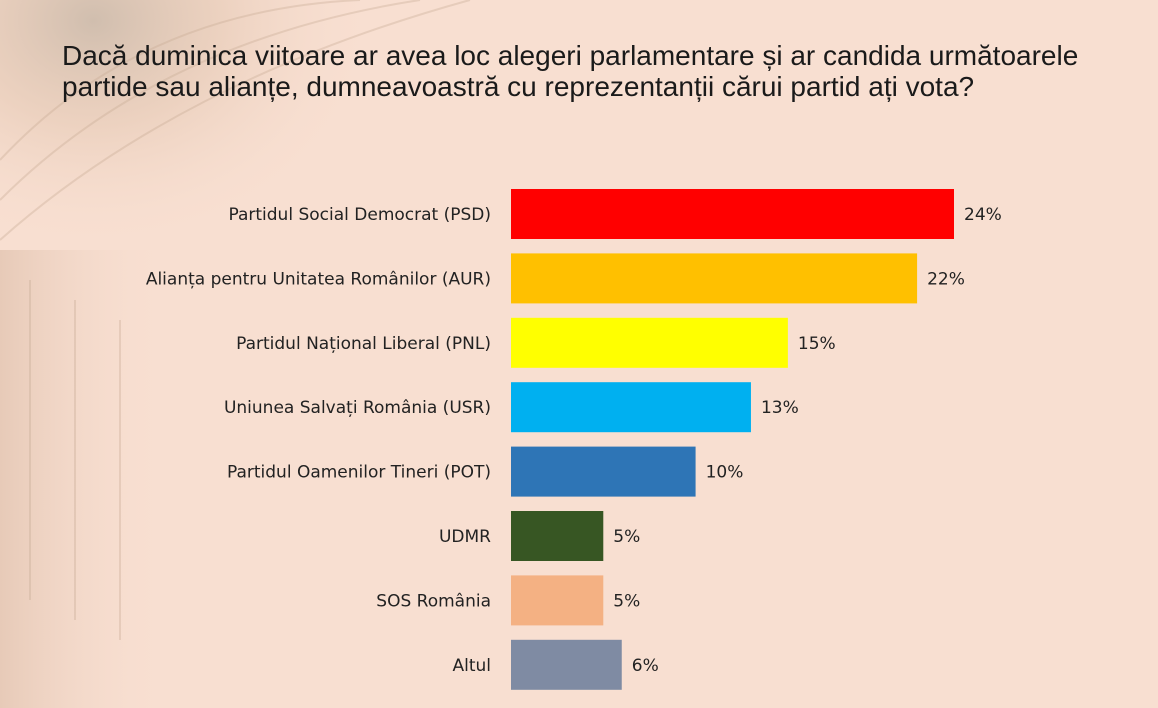  What do you see at coordinates (645, 666) in the screenshot?
I see `value-label: 6%` at bounding box center [645, 666].